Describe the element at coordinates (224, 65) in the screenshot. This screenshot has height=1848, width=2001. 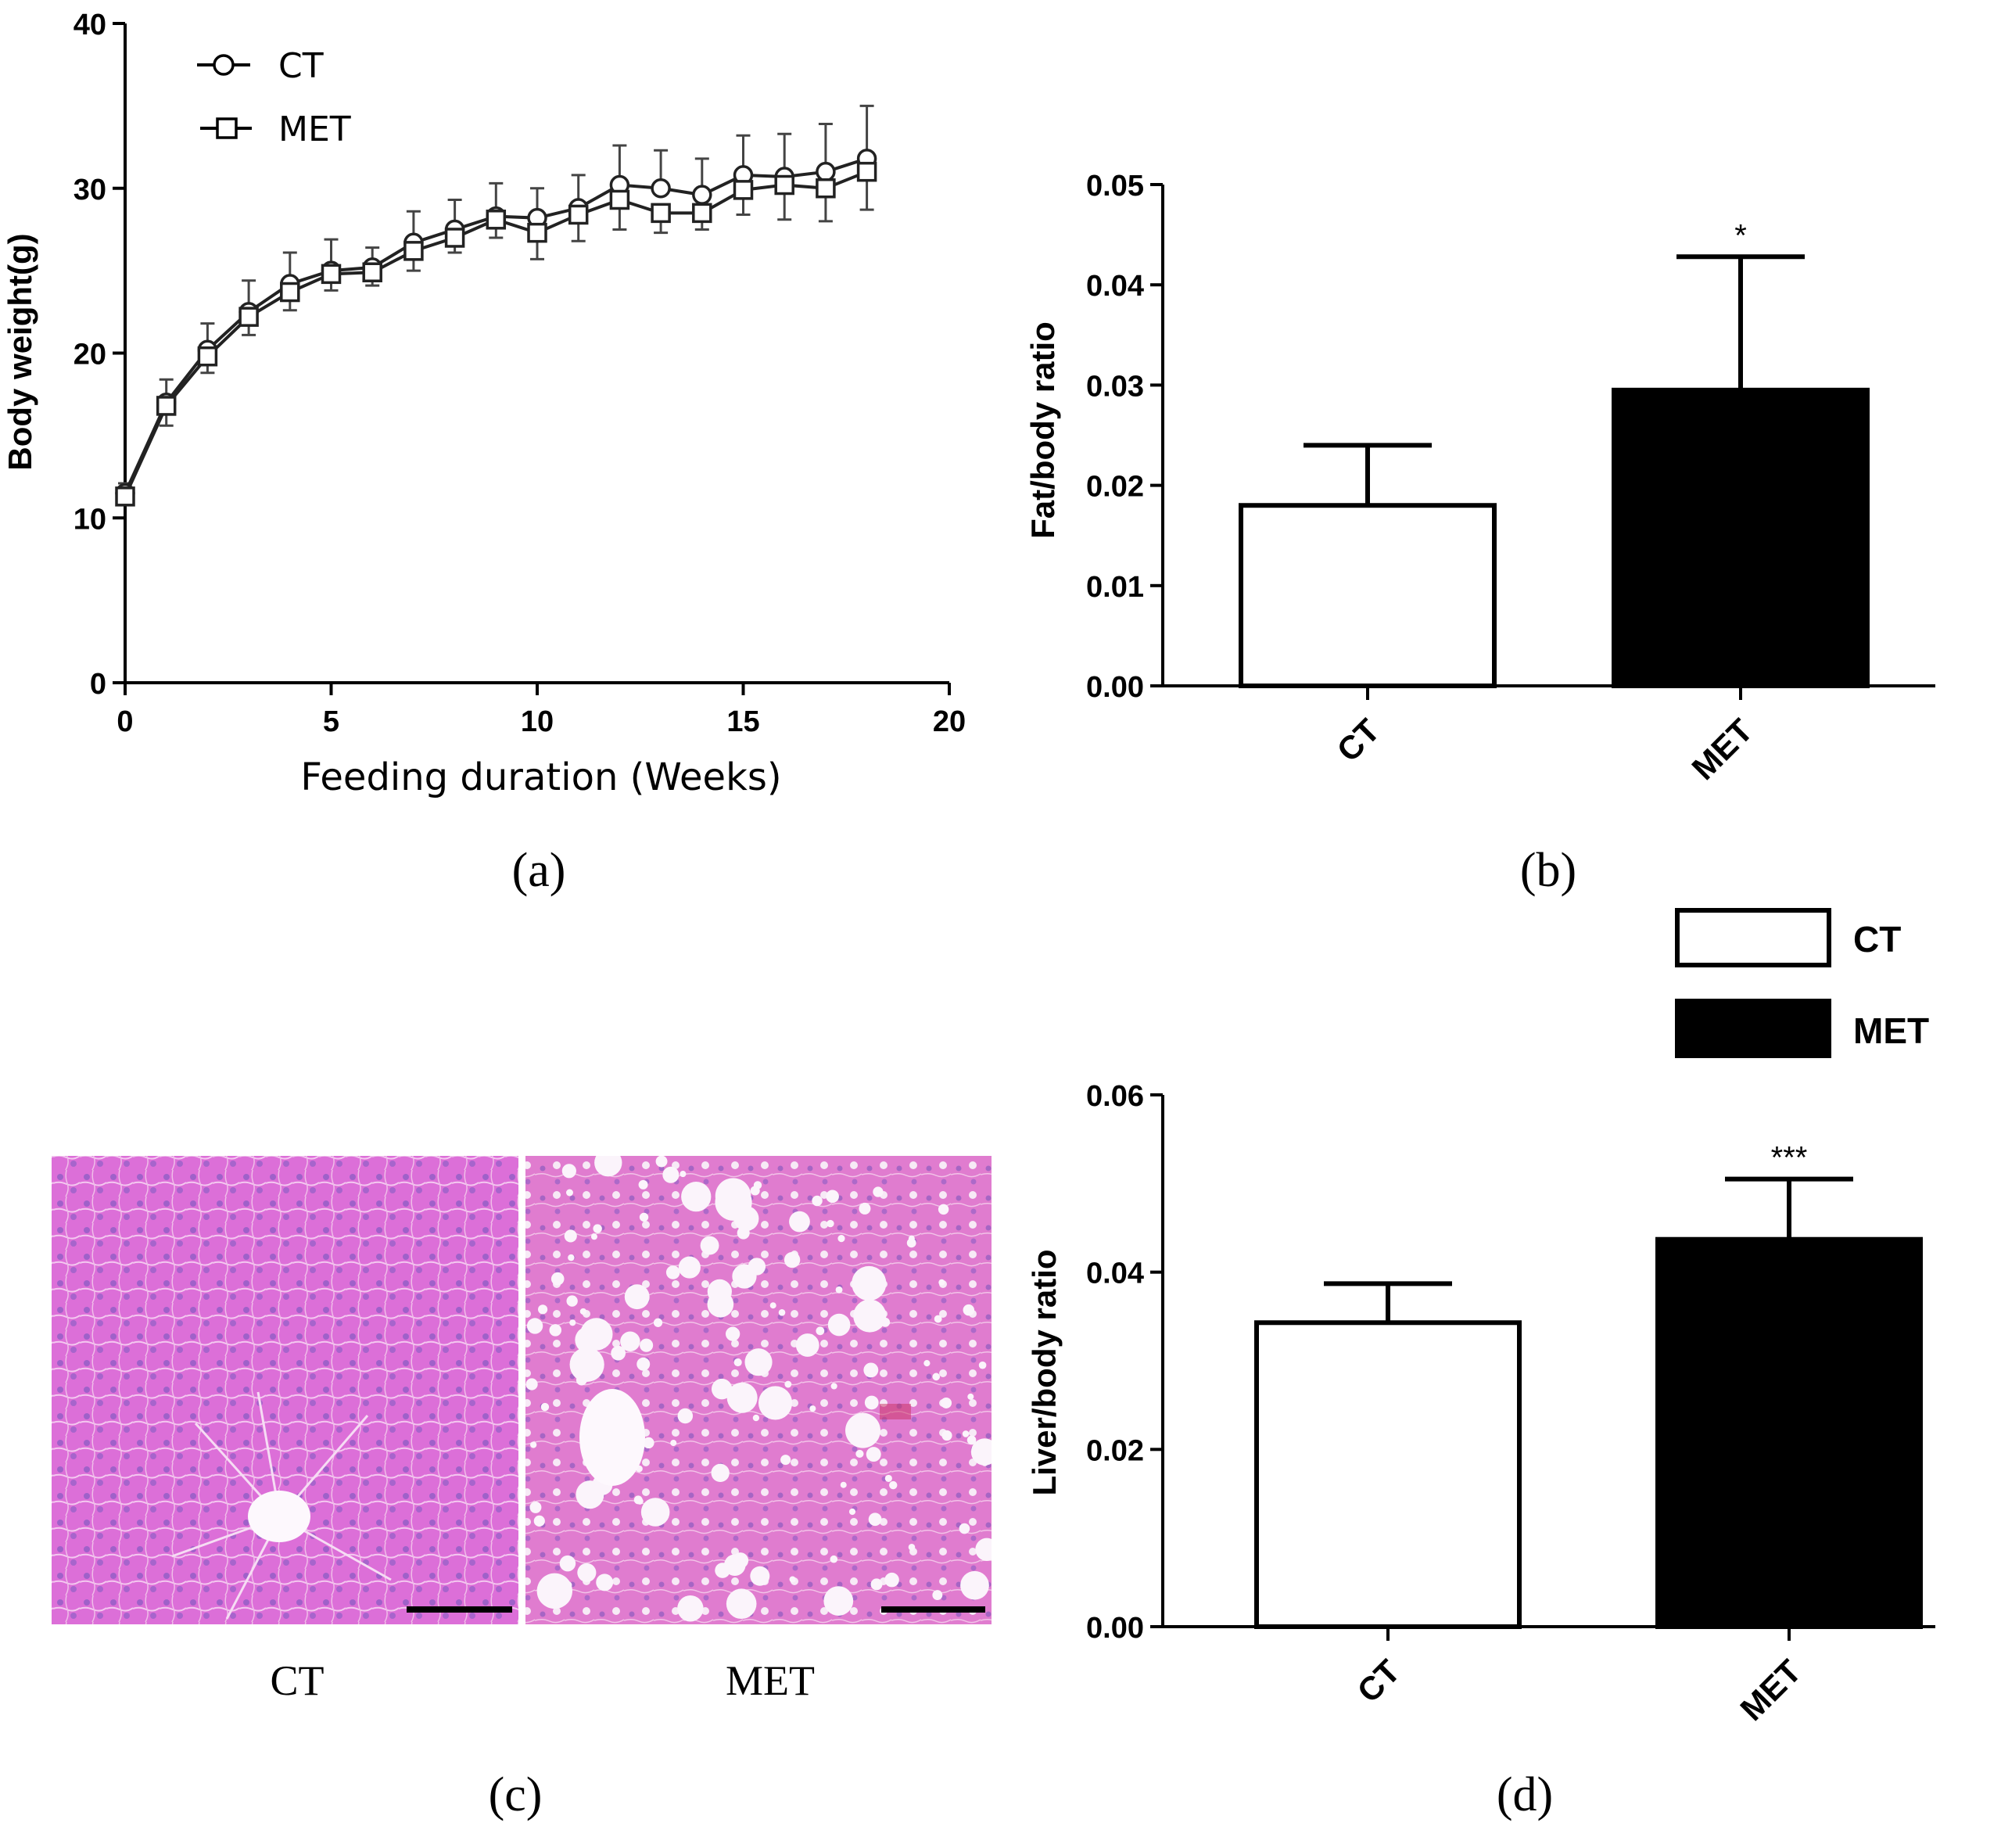
I see `legend-circle-marker-icon` at that location.